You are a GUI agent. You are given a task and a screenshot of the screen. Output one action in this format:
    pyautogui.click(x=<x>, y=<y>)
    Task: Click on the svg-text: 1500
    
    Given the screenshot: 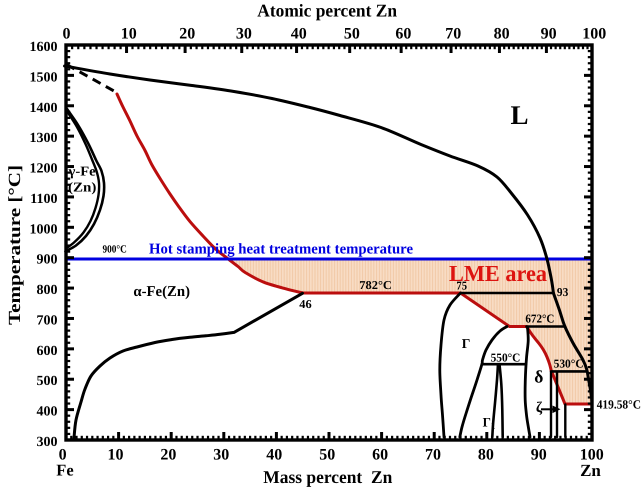 What is the action you would take?
    pyautogui.click(x=44, y=77)
    